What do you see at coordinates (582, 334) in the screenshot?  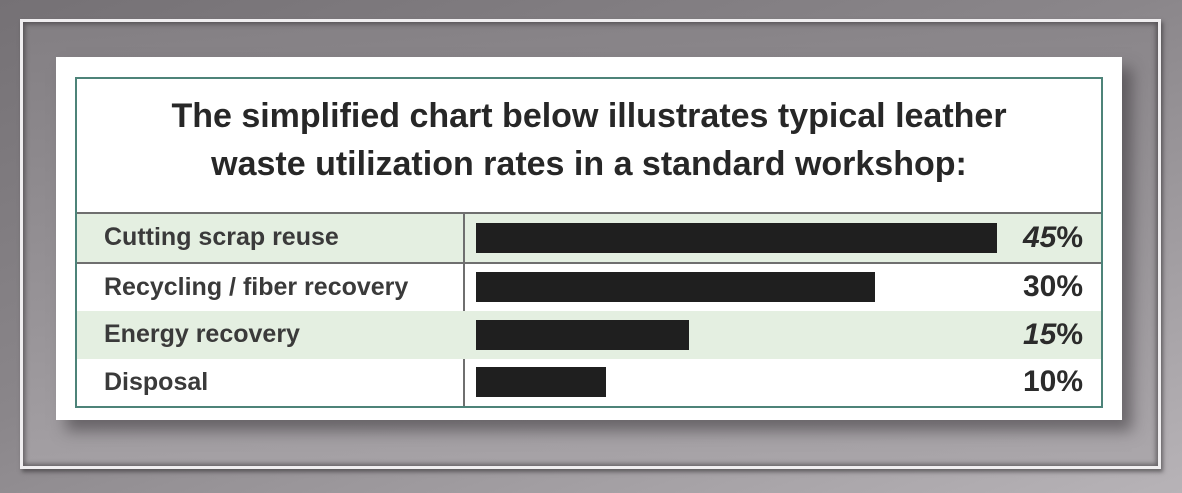 I see `bar-energy-recovery` at bounding box center [582, 334].